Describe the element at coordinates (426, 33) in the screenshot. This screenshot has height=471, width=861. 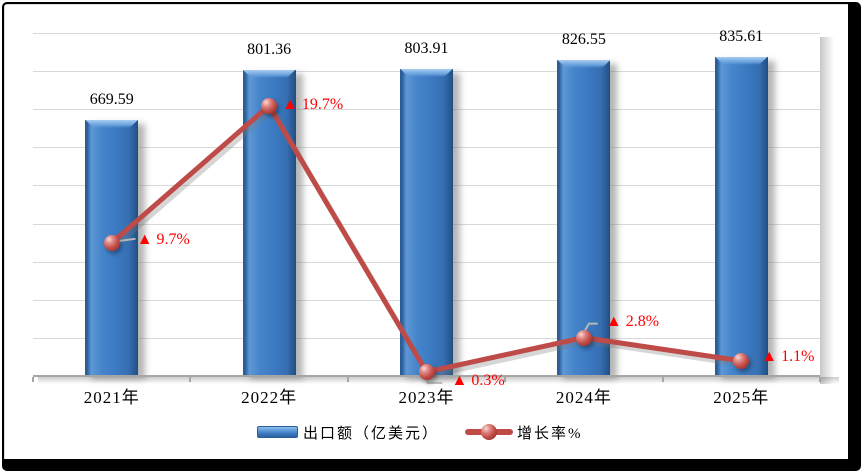
I see `gridline` at that location.